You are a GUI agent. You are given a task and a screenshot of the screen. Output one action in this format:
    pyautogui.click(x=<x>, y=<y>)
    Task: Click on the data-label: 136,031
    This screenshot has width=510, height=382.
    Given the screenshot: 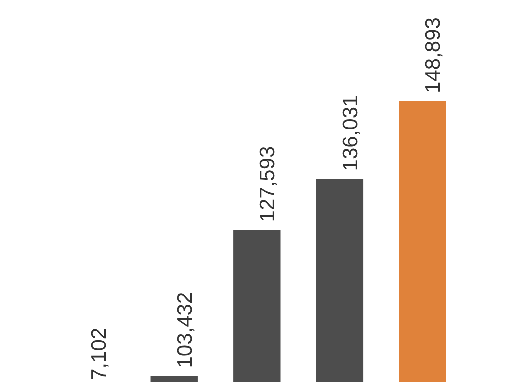 What is the action you would take?
    pyautogui.click(x=350, y=133)
    